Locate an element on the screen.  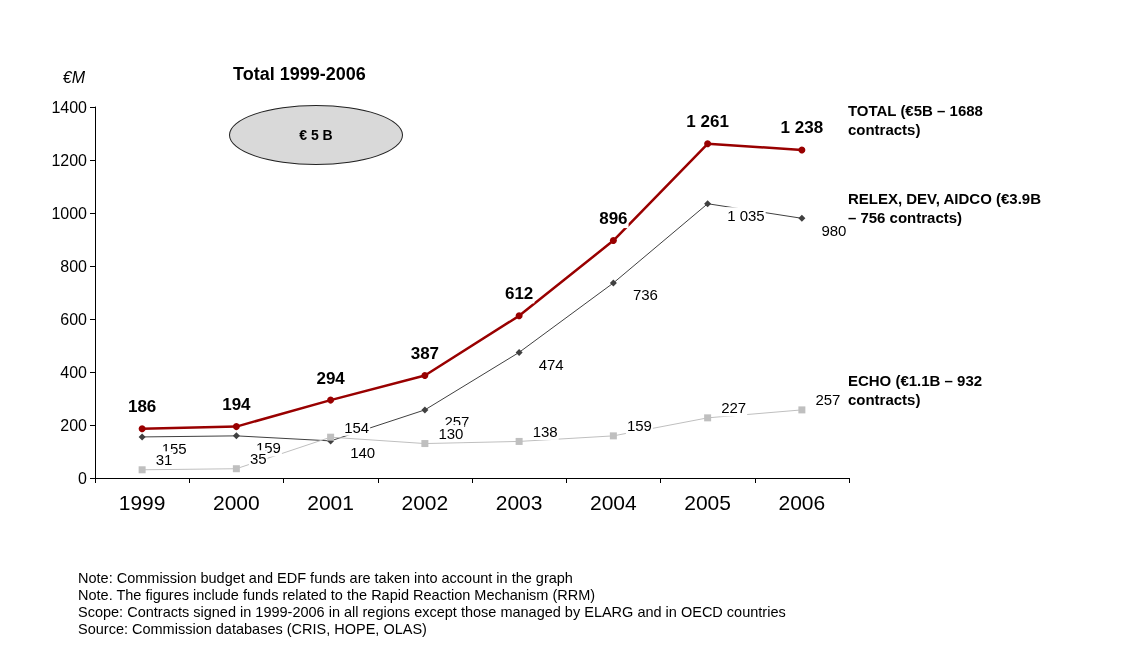
x-tick-label: 2003 is located at coordinates (519, 502).